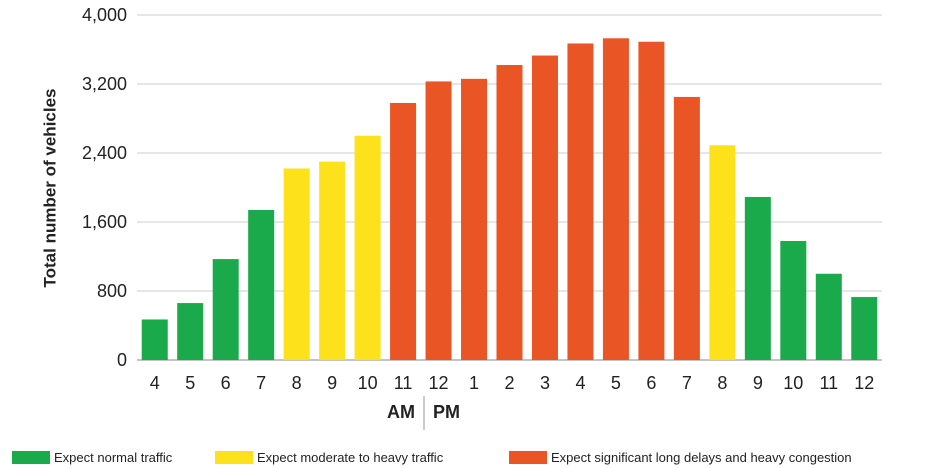 Image resolution: width=925 pixels, height=468 pixels. Describe the element at coordinates (104, 84) in the screenshot. I see `y-tick-label: 3,200` at that location.